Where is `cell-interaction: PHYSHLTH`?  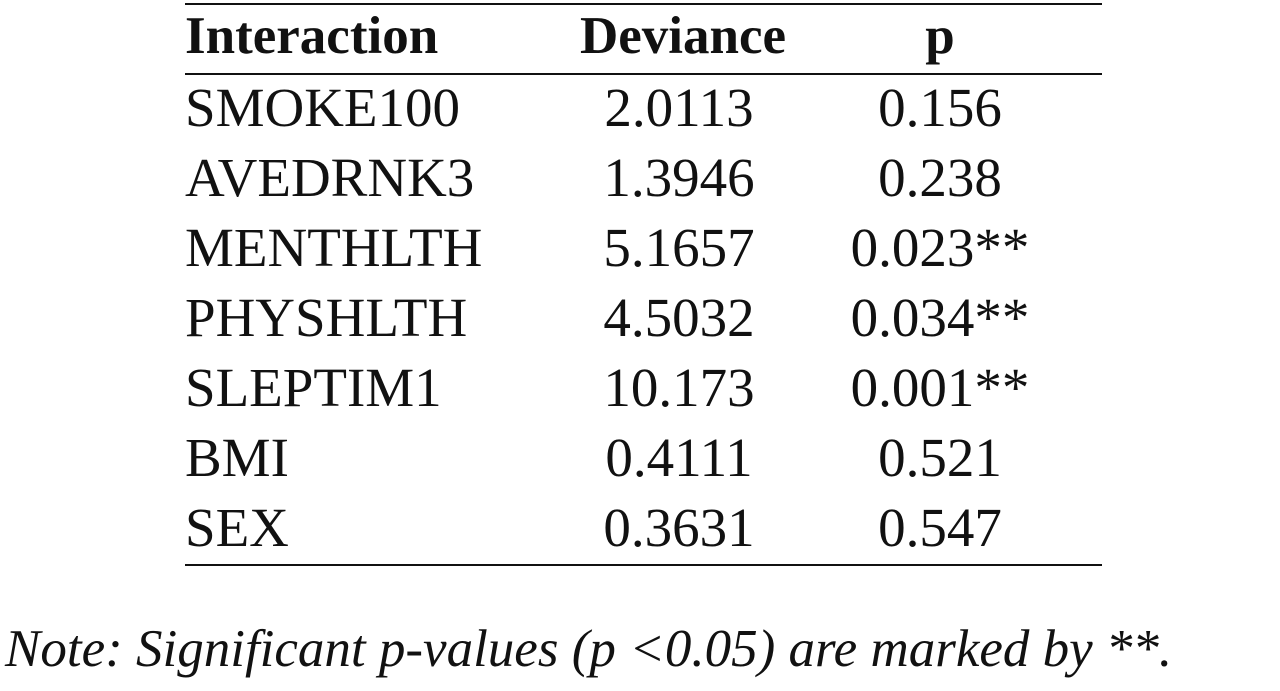
cell-interaction: PHYSHLTH is located at coordinates (326, 317).